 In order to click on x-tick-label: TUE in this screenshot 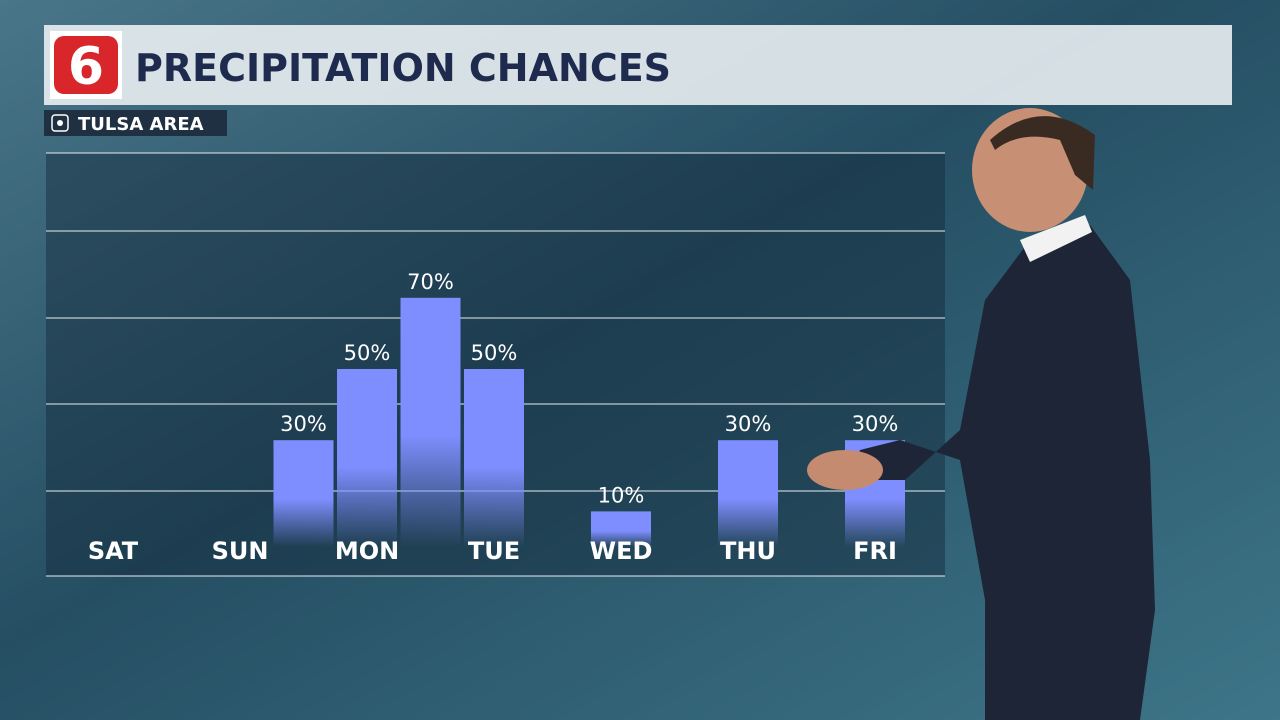, I will do `click(494, 551)`.